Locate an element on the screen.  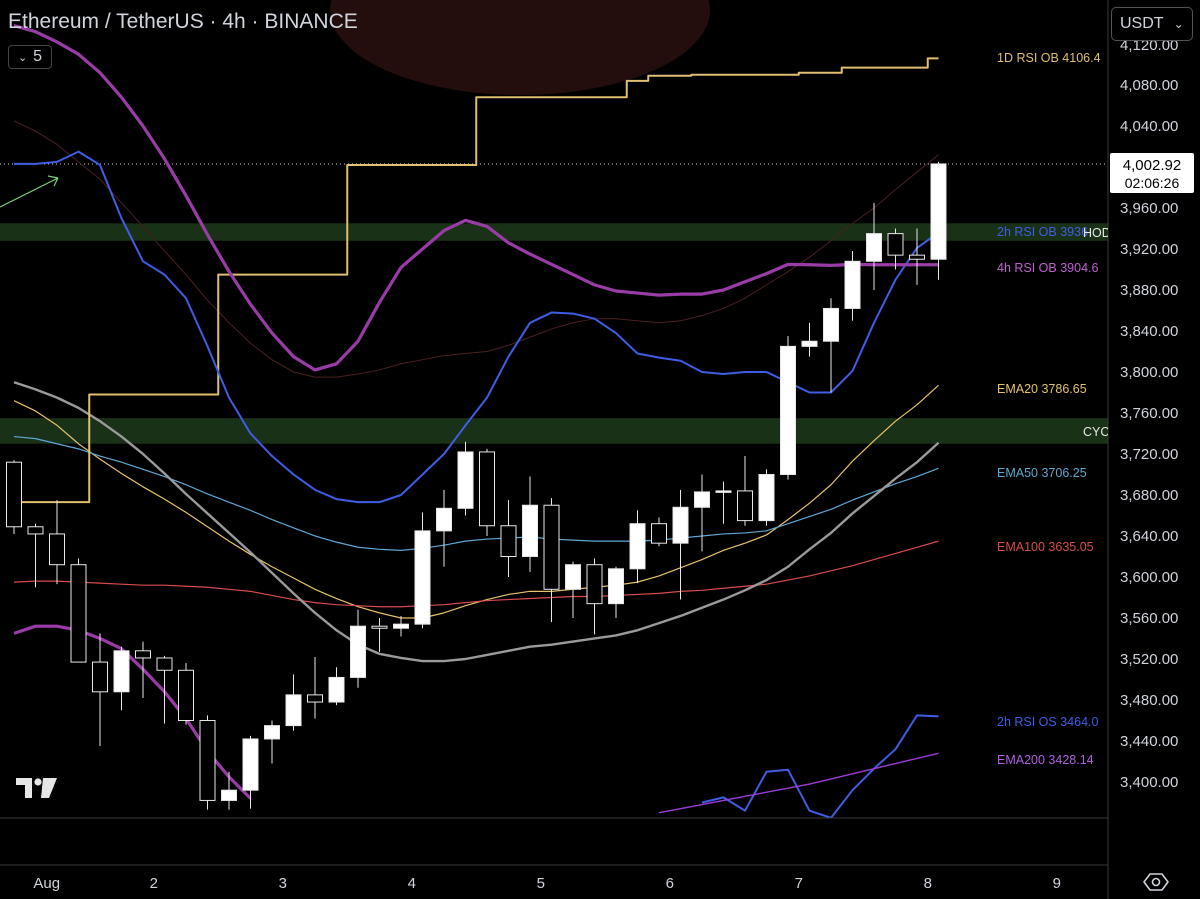
price-tick-label: 3,400.00 is located at coordinates (1149, 782).